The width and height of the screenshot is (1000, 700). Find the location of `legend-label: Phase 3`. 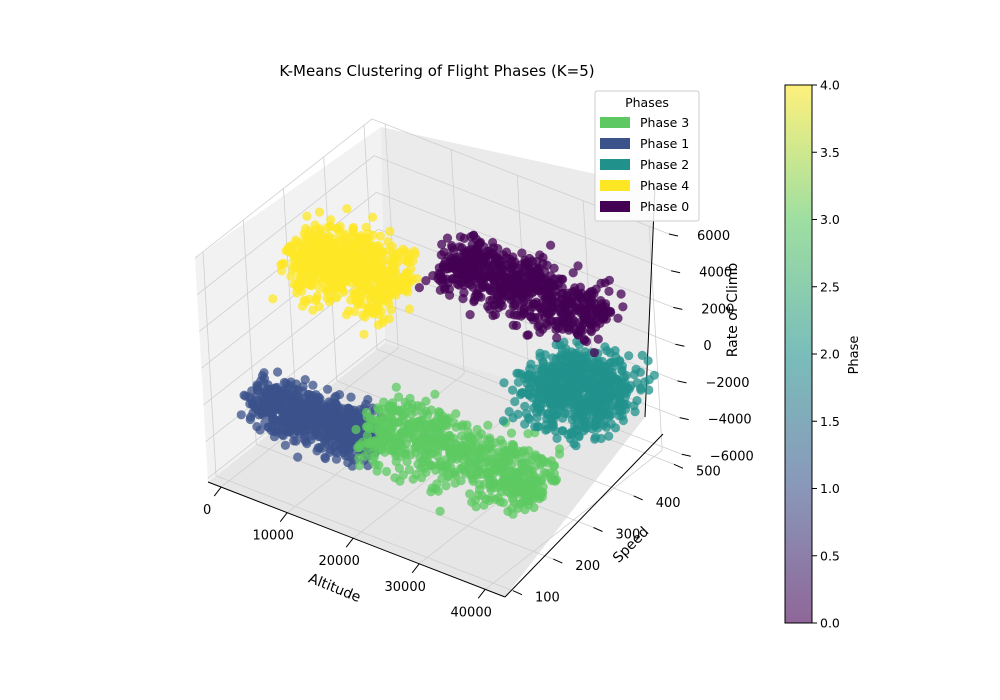

legend-label: Phase 3 is located at coordinates (664, 122).